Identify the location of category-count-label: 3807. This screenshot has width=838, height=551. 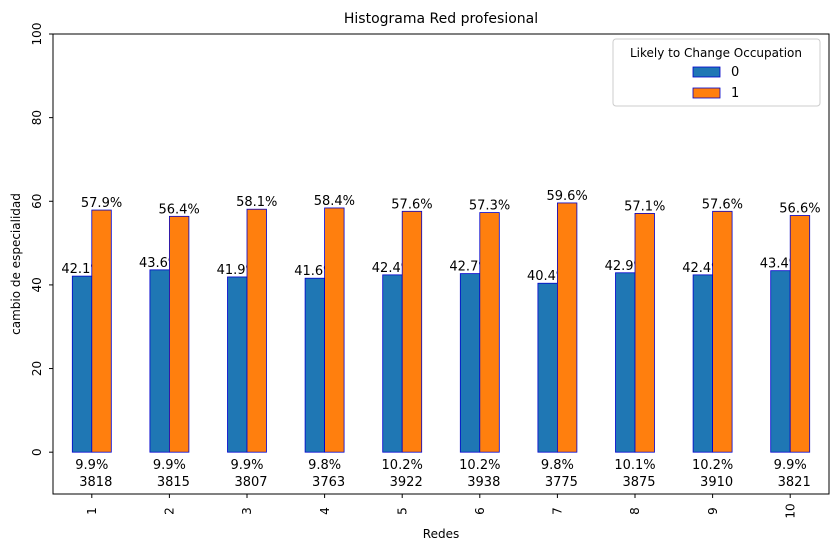
(250, 482).